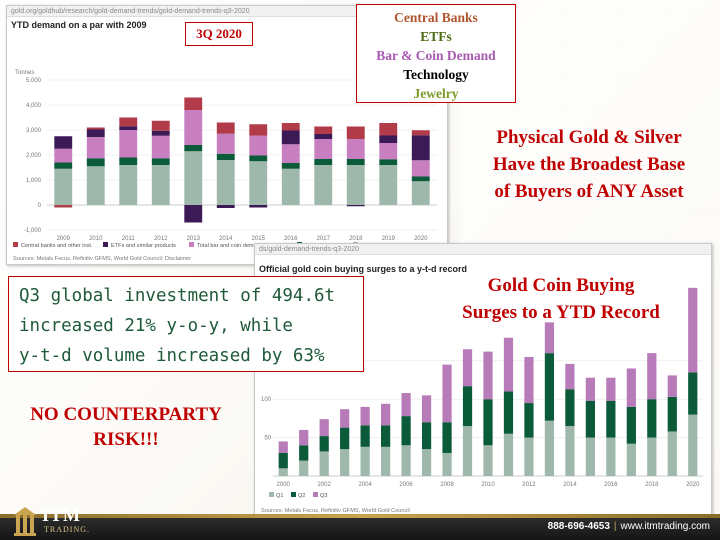  What do you see at coordinates (665, 526) in the screenshot?
I see `footer-website-link: www.itmtrading.com` at bounding box center [665, 526].